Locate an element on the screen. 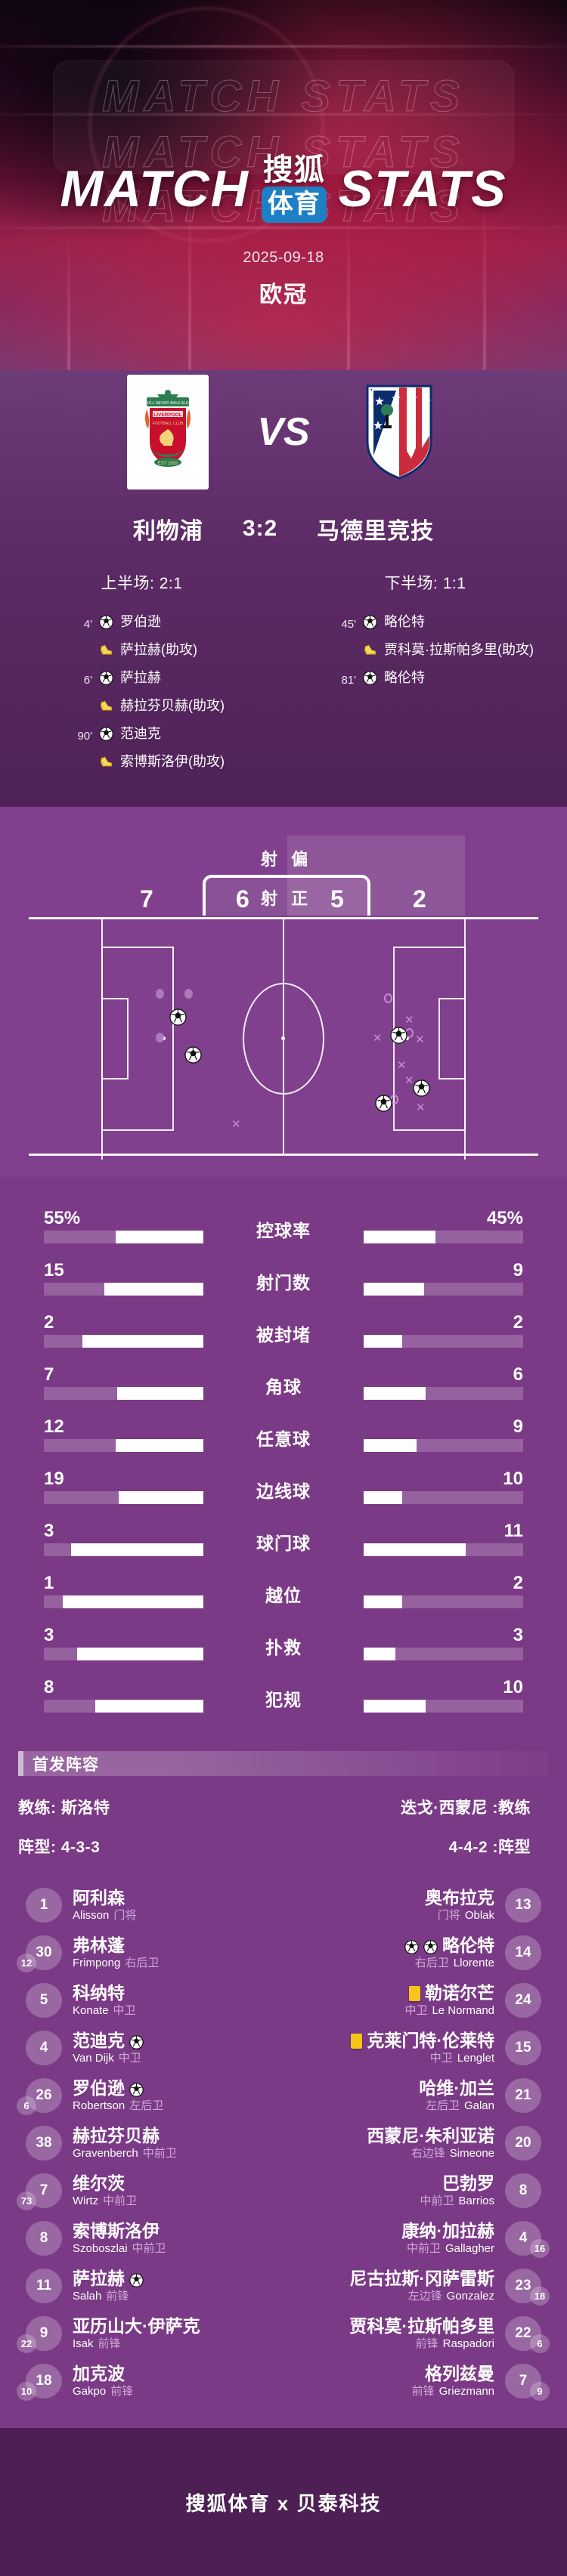  away-player: 哈维·加兰 左后卫 Galan 21 is located at coordinates (425, 2095).